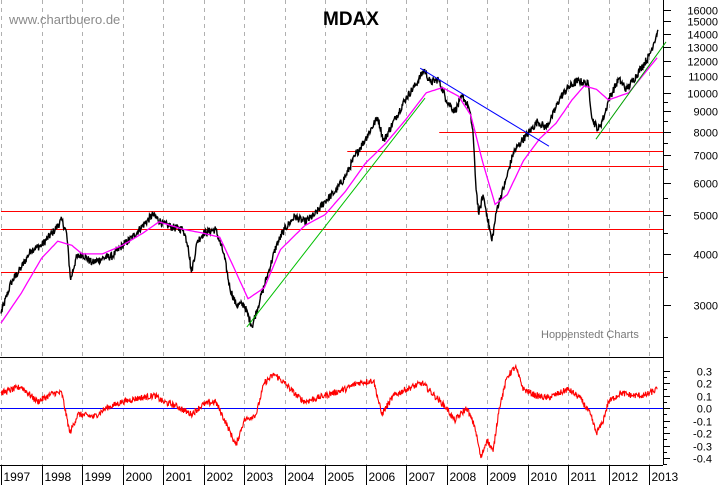 The height and width of the screenshot is (485, 723). What do you see at coordinates (665, 477) in the screenshot?
I see `x-tick-label: 2013` at bounding box center [665, 477].